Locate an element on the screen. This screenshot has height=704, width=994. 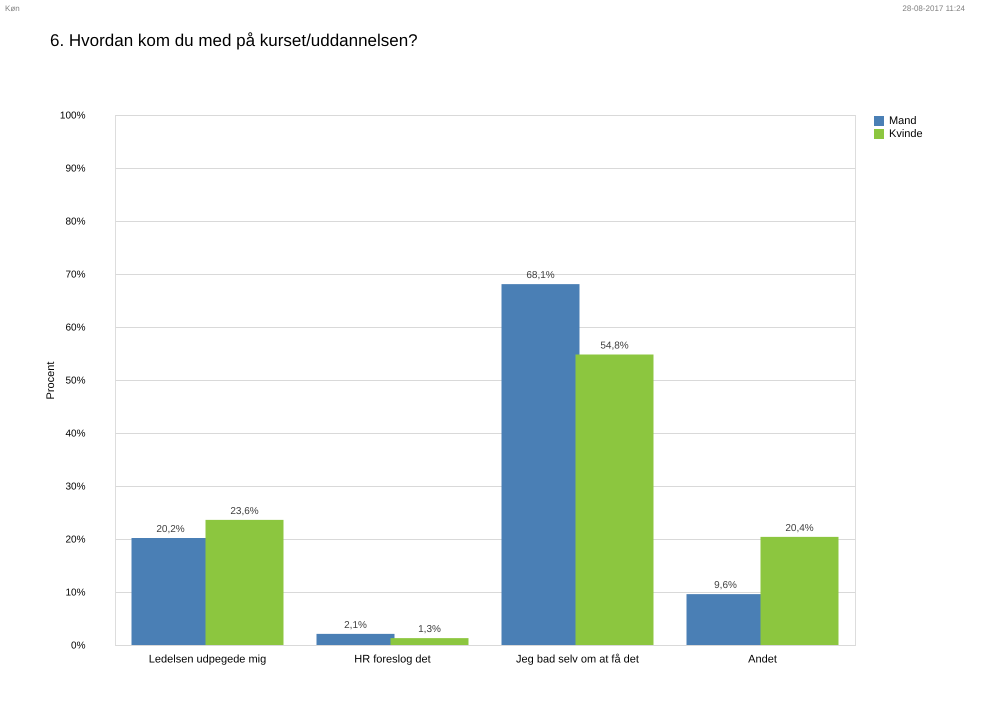
data-label: 23,6% is located at coordinates (244, 511).